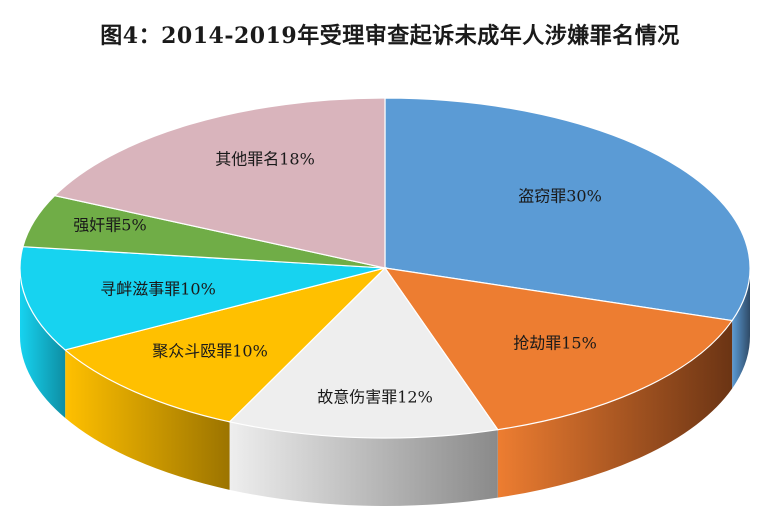  What do you see at coordinates (265, 159) in the screenshot?
I see `slice-label-6: 其他罪名18%` at bounding box center [265, 159].